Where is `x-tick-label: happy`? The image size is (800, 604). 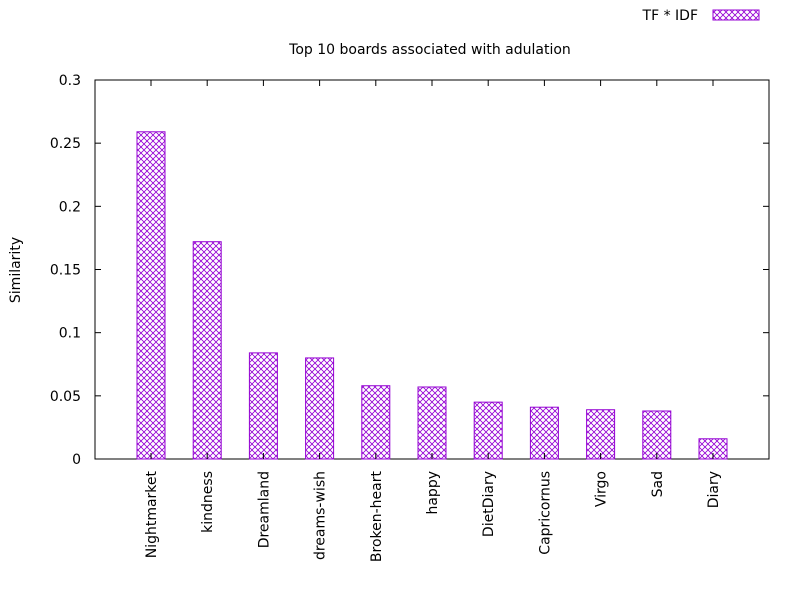 x-tick-label: happy is located at coordinates (433, 493).